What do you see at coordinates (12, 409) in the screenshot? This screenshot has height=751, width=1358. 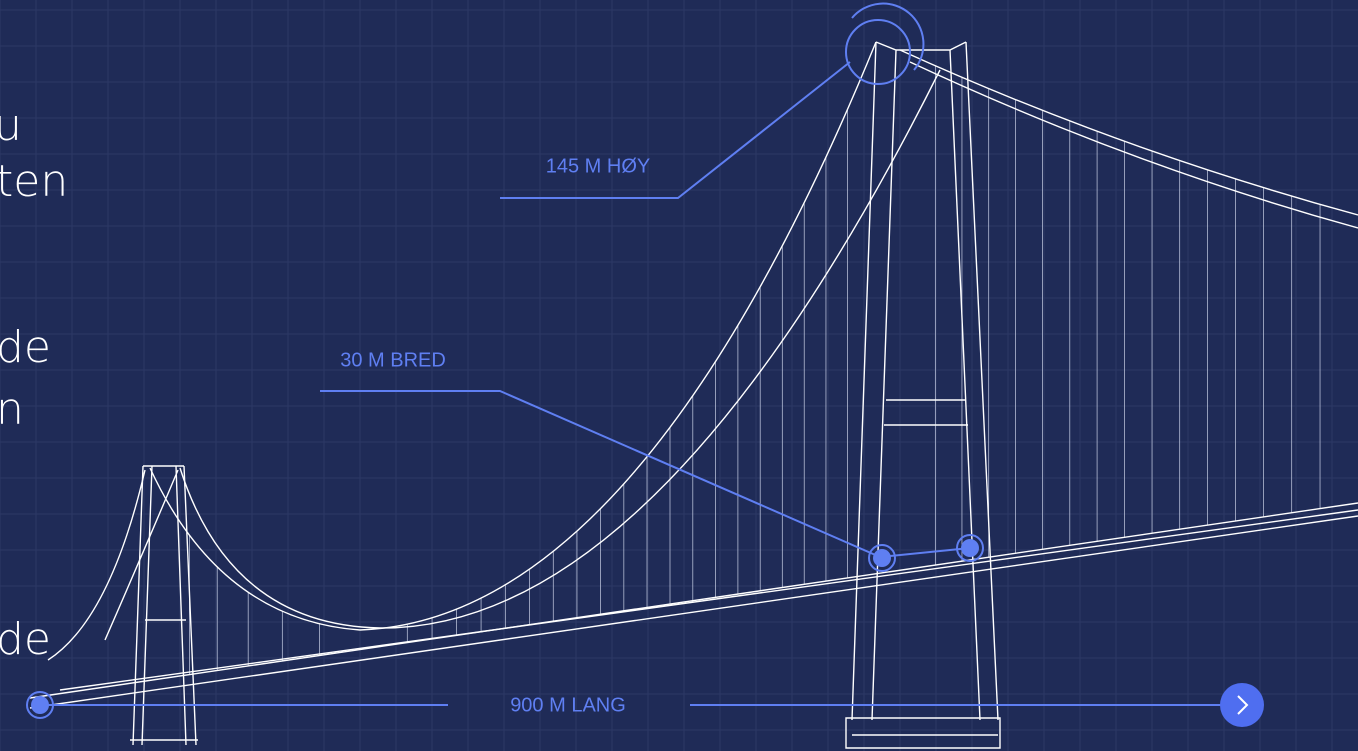 I see `text-fragment: n` at bounding box center [12, 409].